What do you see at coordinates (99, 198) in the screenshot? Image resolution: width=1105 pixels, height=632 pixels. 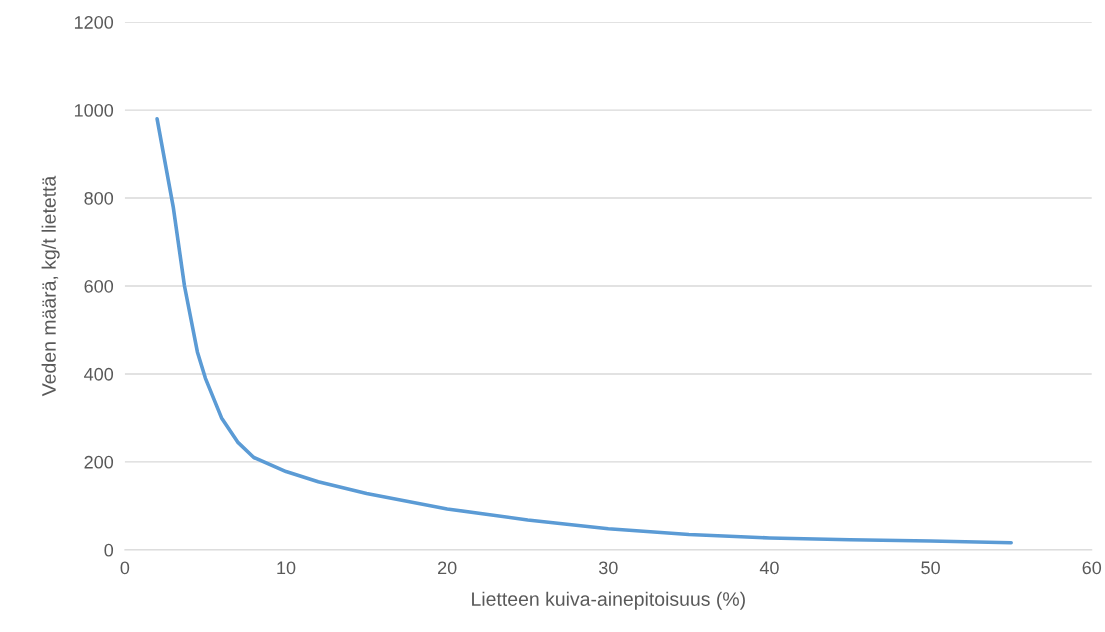 I see `y-tick-label: 800` at bounding box center [99, 198].